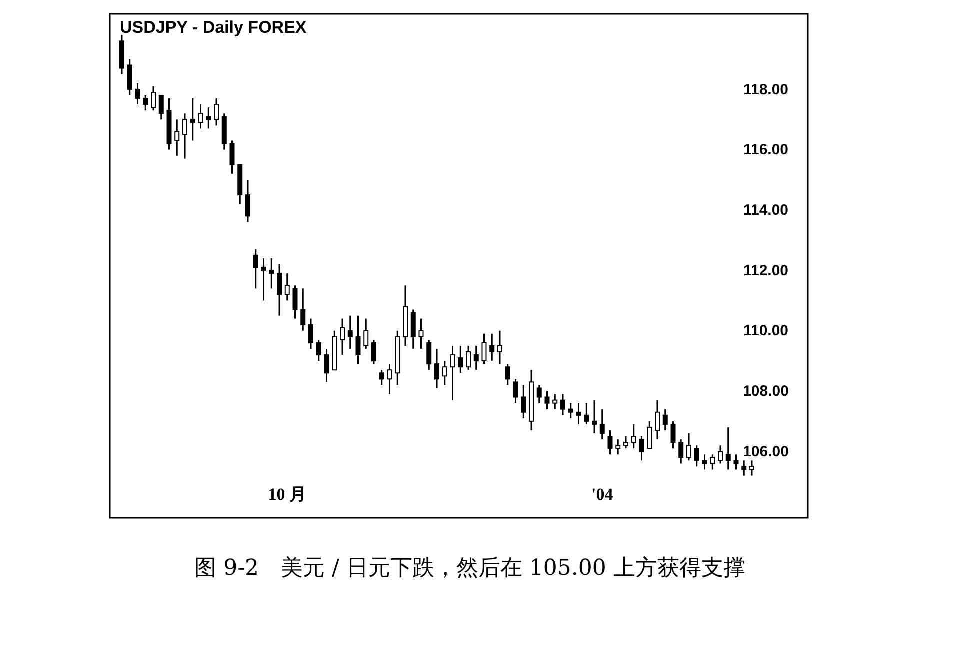 Image resolution: width=973 pixels, height=648 pixels. I want to click on y-tick-label: 112.00, so click(766, 271).